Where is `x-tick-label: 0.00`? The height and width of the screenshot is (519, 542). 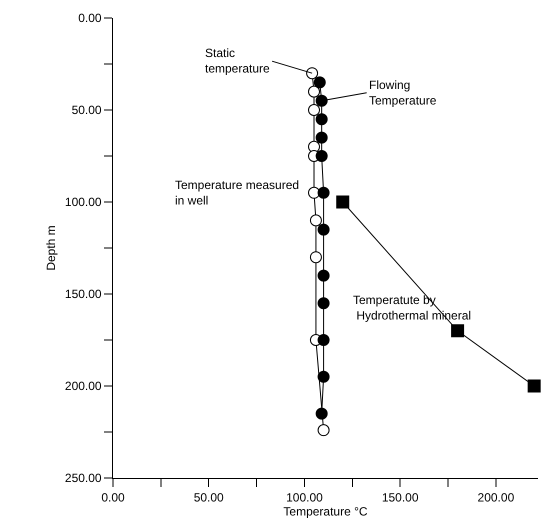
x-tick-label: 0.00 is located at coordinates (113, 497).